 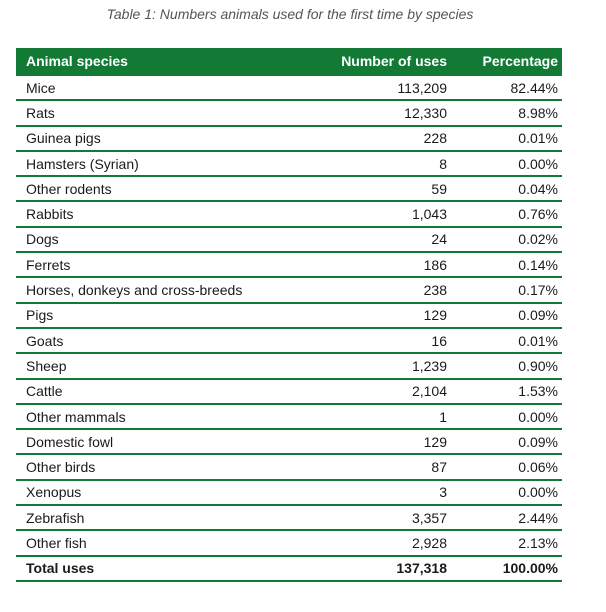 I want to click on total-percentage: 100.00%, so click(x=508, y=568).